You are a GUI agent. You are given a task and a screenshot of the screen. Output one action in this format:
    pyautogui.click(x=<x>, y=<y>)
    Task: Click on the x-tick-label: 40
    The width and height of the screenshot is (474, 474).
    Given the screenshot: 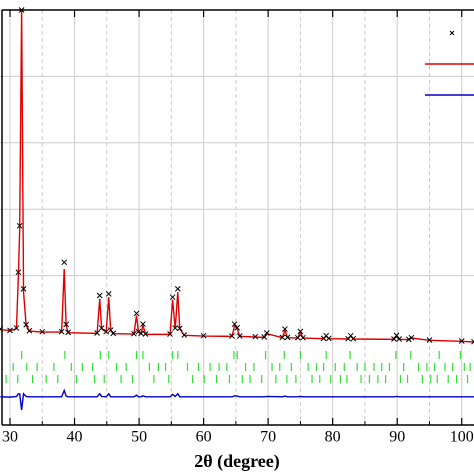 What is the action you would take?
    pyautogui.click(x=75, y=437)
    